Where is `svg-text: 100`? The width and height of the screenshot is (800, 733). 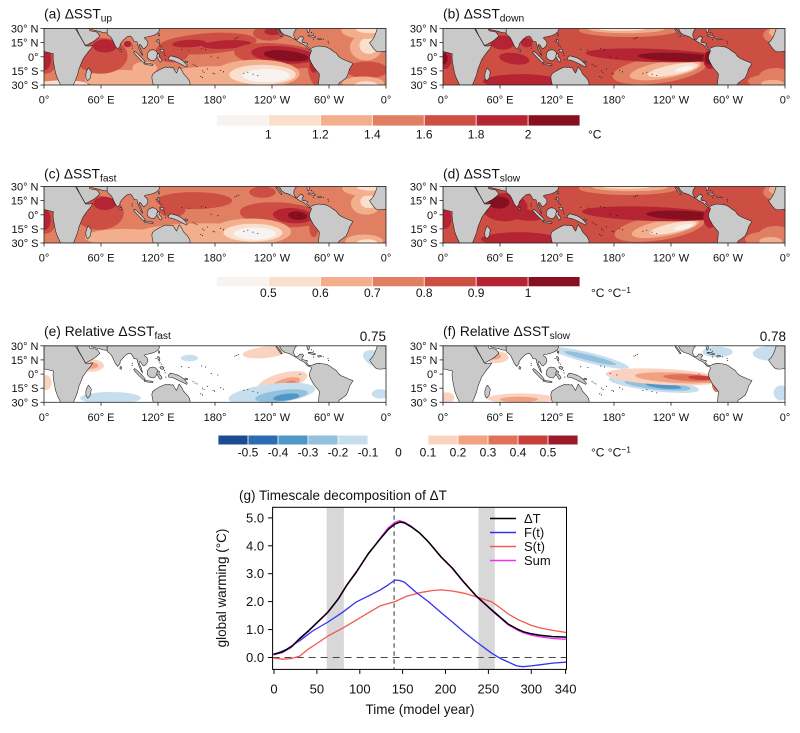
svg-text: 100 is located at coordinates (360, 688).